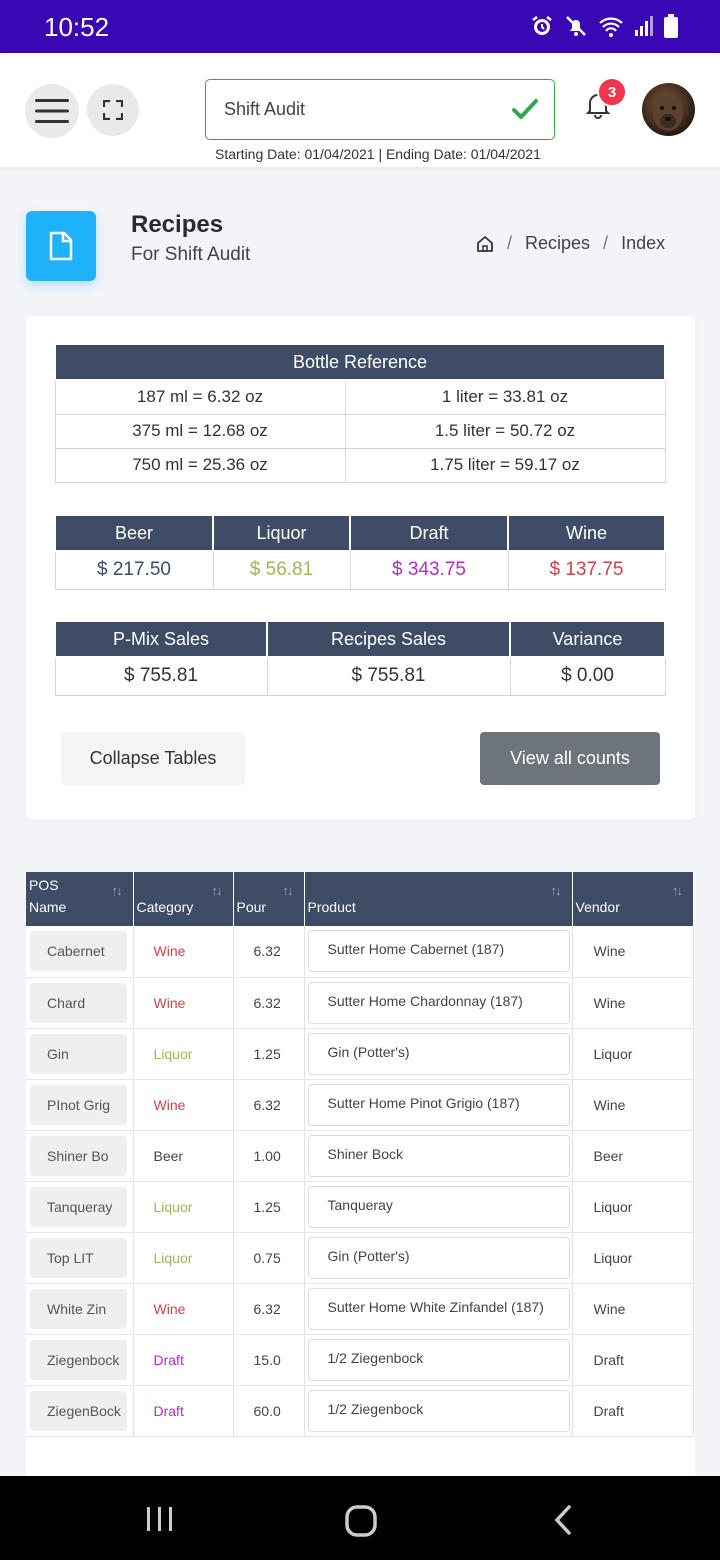 This screenshot has width=720, height=1560. I want to click on recipes-sales-header: Recipes Sales, so click(388, 639).